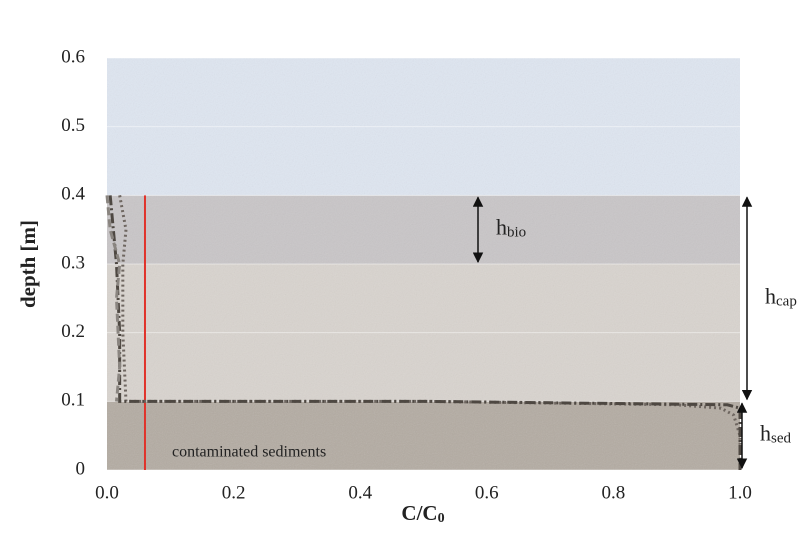 The height and width of the screenshot is (533, 807). Describe the element at coordinates (73, 56) in the screenshot. I see `y-tick-label: 0.6` at that location.